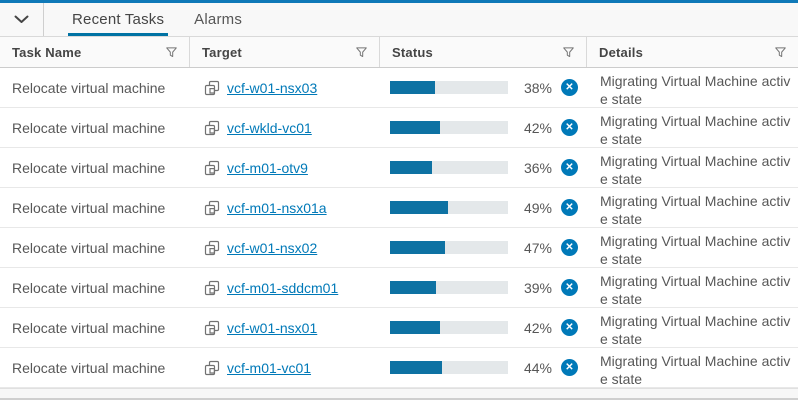 This screenshot has height=400, width=798. Describe the element at coordinates (269, 367) in the screenshot. I see `target-link: vcf-m01-vc01` at that location.